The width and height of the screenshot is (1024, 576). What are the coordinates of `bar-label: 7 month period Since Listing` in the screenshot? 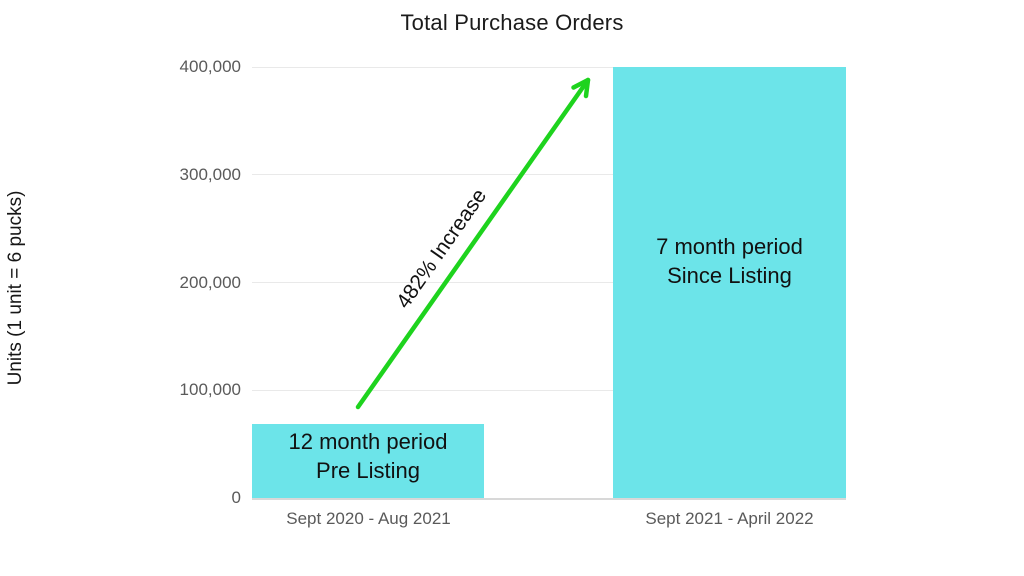 It's located at (729, 261).